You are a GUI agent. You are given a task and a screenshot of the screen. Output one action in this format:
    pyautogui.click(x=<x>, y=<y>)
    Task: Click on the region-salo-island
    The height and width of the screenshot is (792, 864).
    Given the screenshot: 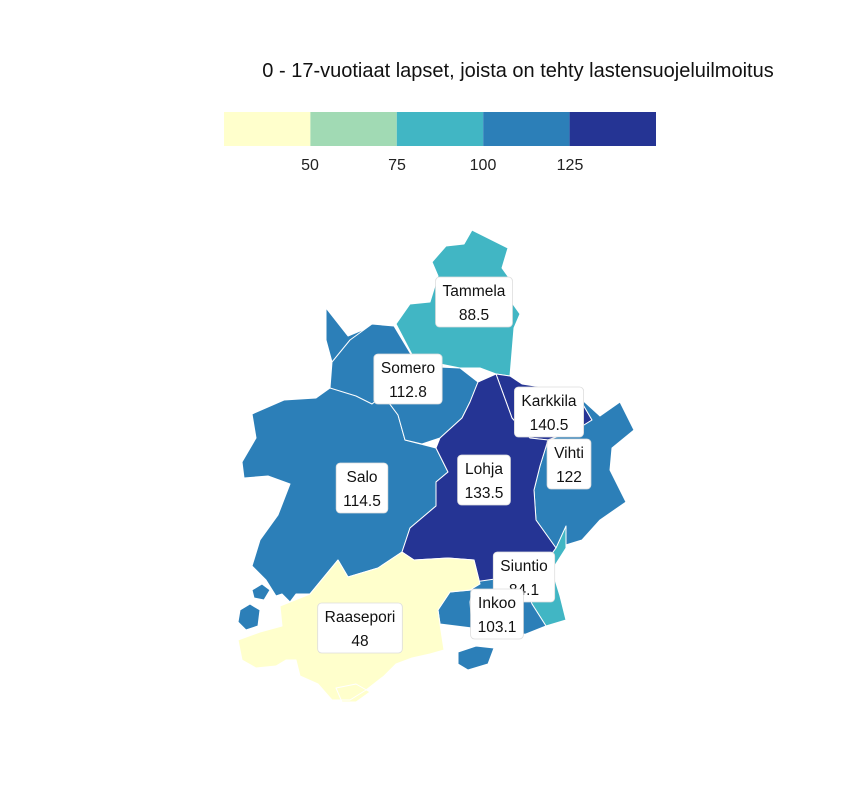 What is the action you would take?
    pyautogui.click(x=254, y=607)
    